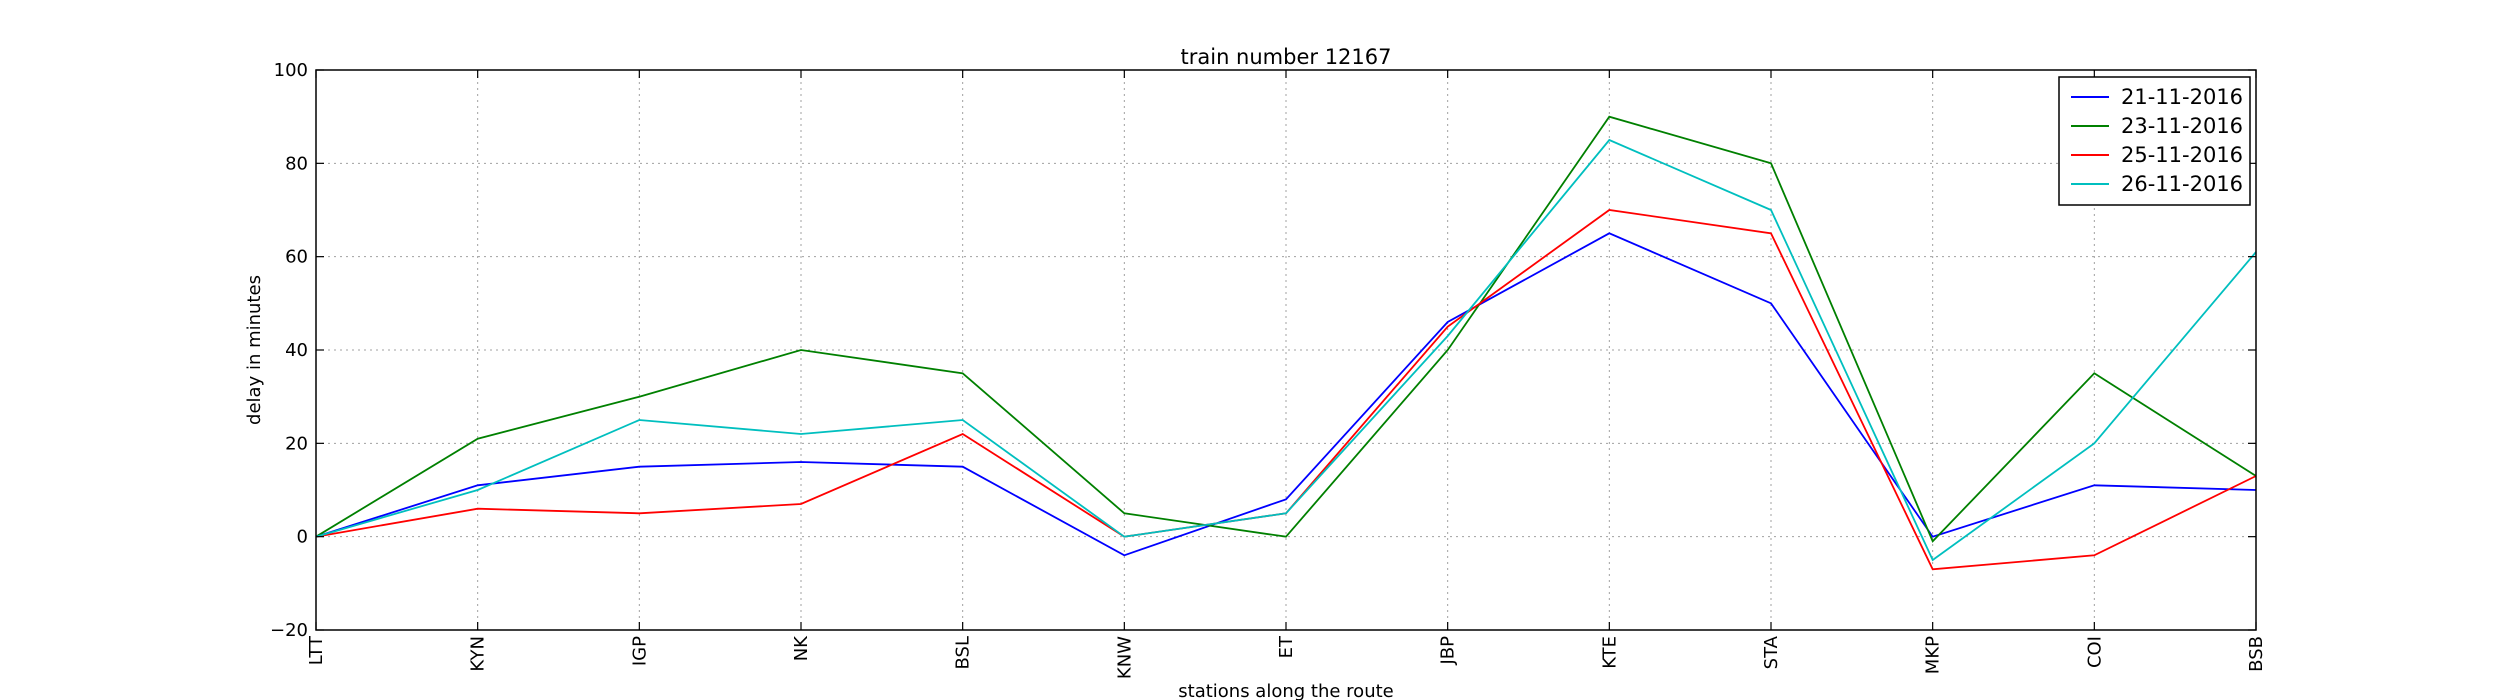 The height and width of the screenshot is (700, 2500). I want to click on y-axis-label: delay in minutes, so click(254, 350).